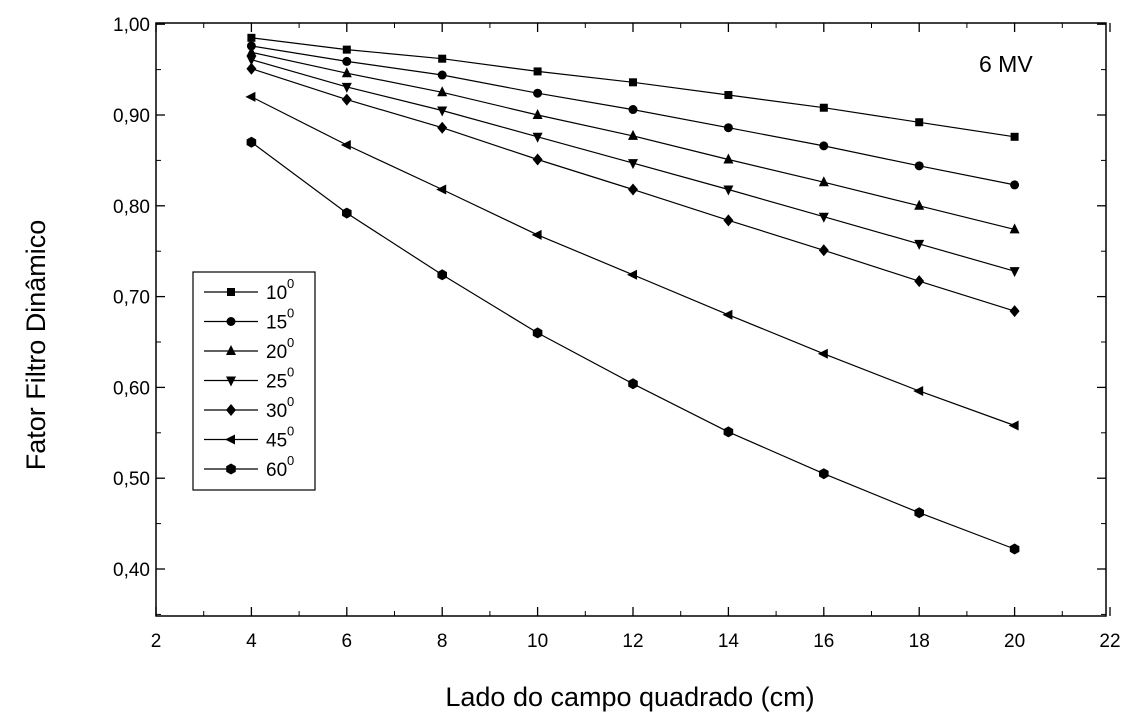  I want to click on legend-item-60: 60 0, so click(249, 467).